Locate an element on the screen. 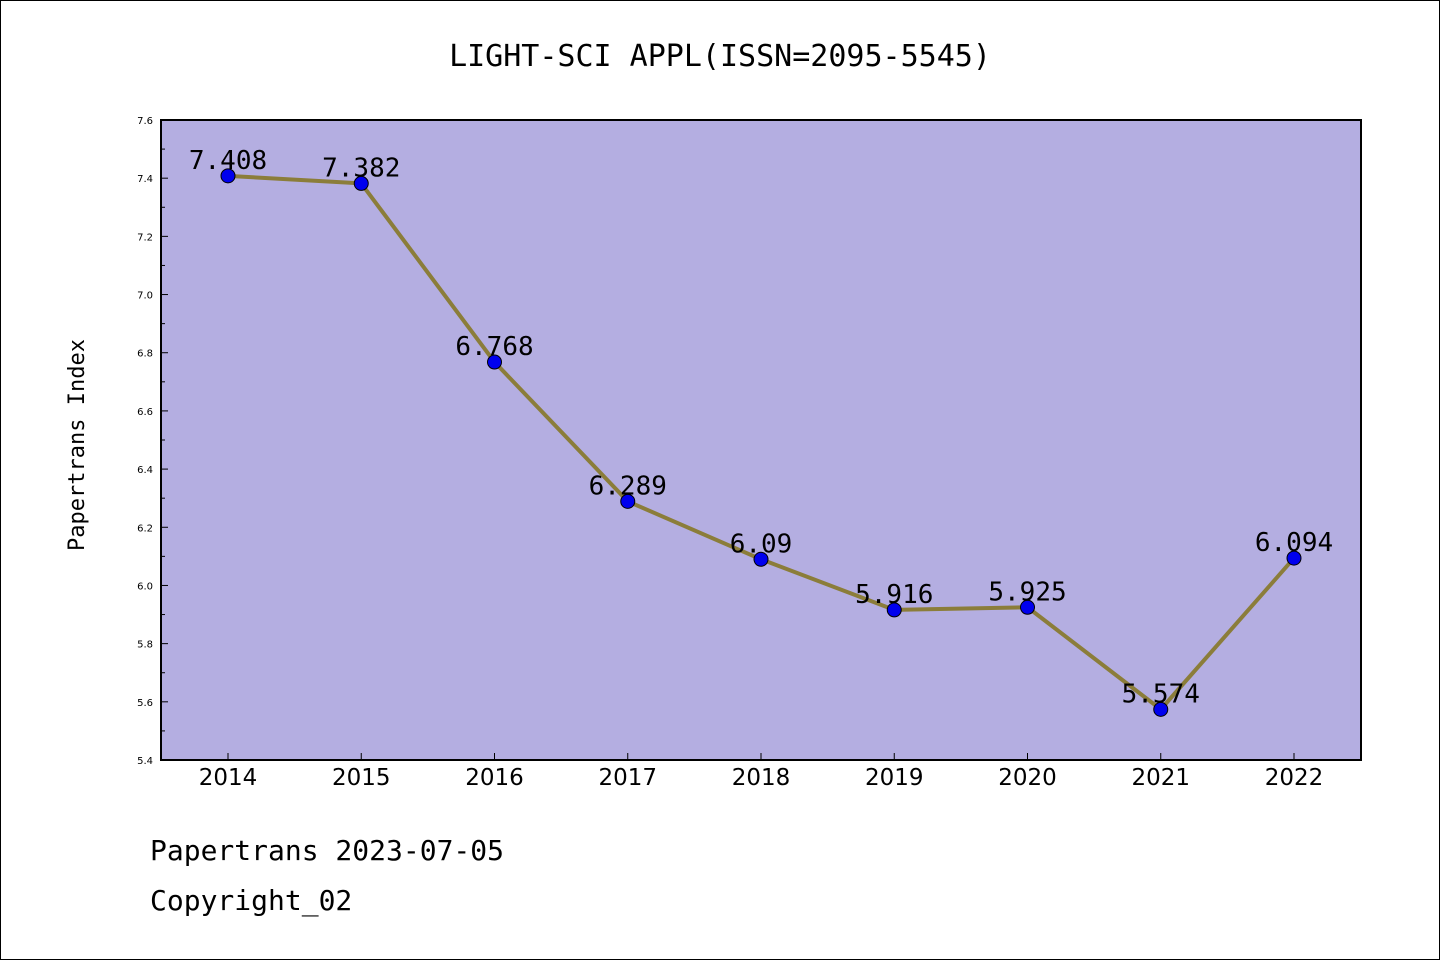 The height and width of the screenshot is (960, 1440). y-tick-label: 7.4 is located at coordinates (145, 179).